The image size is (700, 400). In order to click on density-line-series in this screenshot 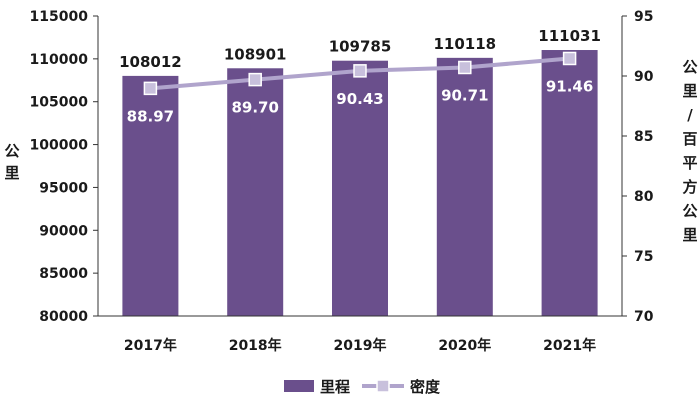, I will do `click(360, 73)`.